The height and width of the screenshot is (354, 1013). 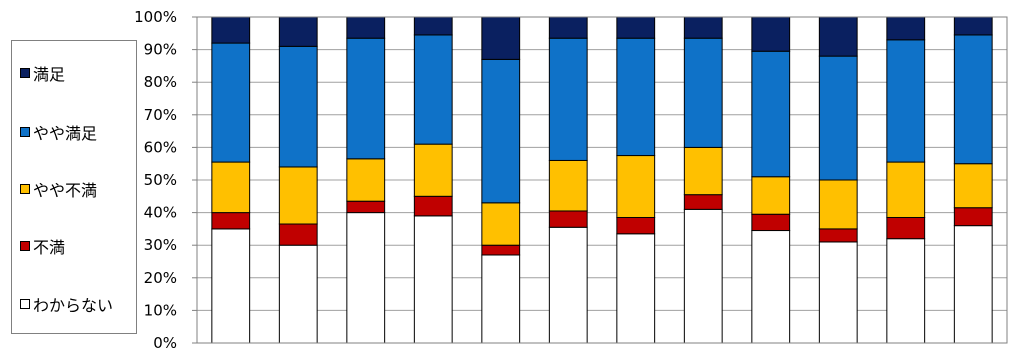 I want to click on bar-segment-s2-c6, so click(x=636, y=186).